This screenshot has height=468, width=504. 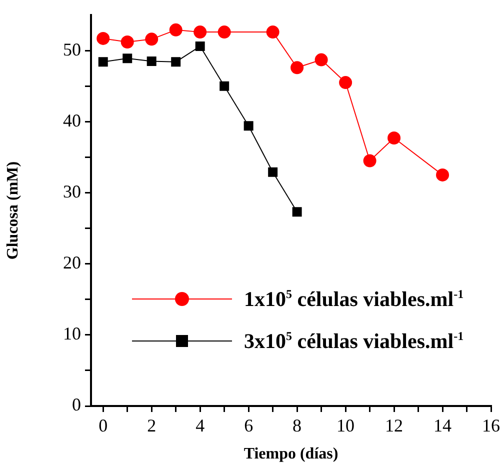 What do you see at coordinates (72, 49) in the screenshot?
I see `y-tick-label: 50` at bounding box center [72, 49].